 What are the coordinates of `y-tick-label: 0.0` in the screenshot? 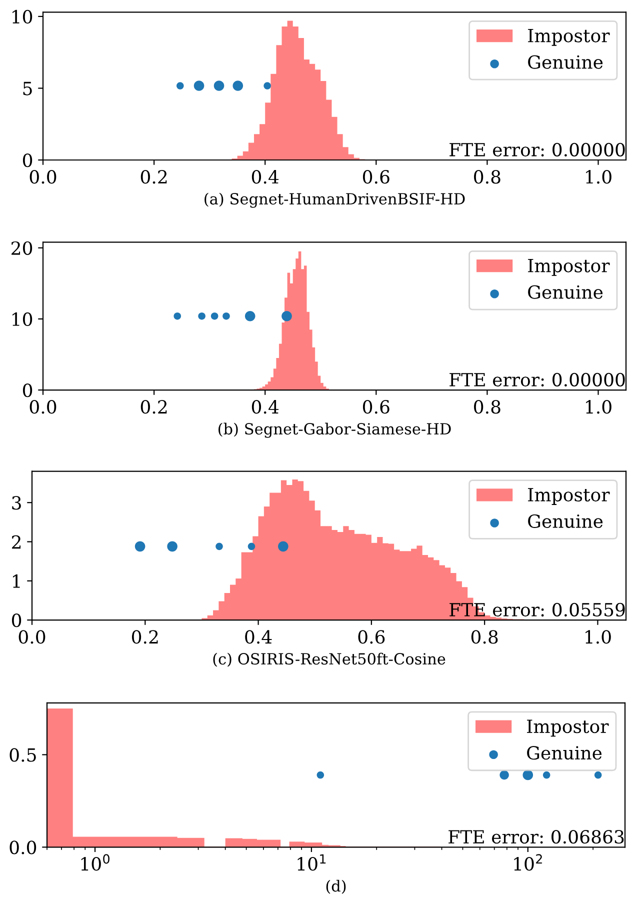 It's located at (23, 847).